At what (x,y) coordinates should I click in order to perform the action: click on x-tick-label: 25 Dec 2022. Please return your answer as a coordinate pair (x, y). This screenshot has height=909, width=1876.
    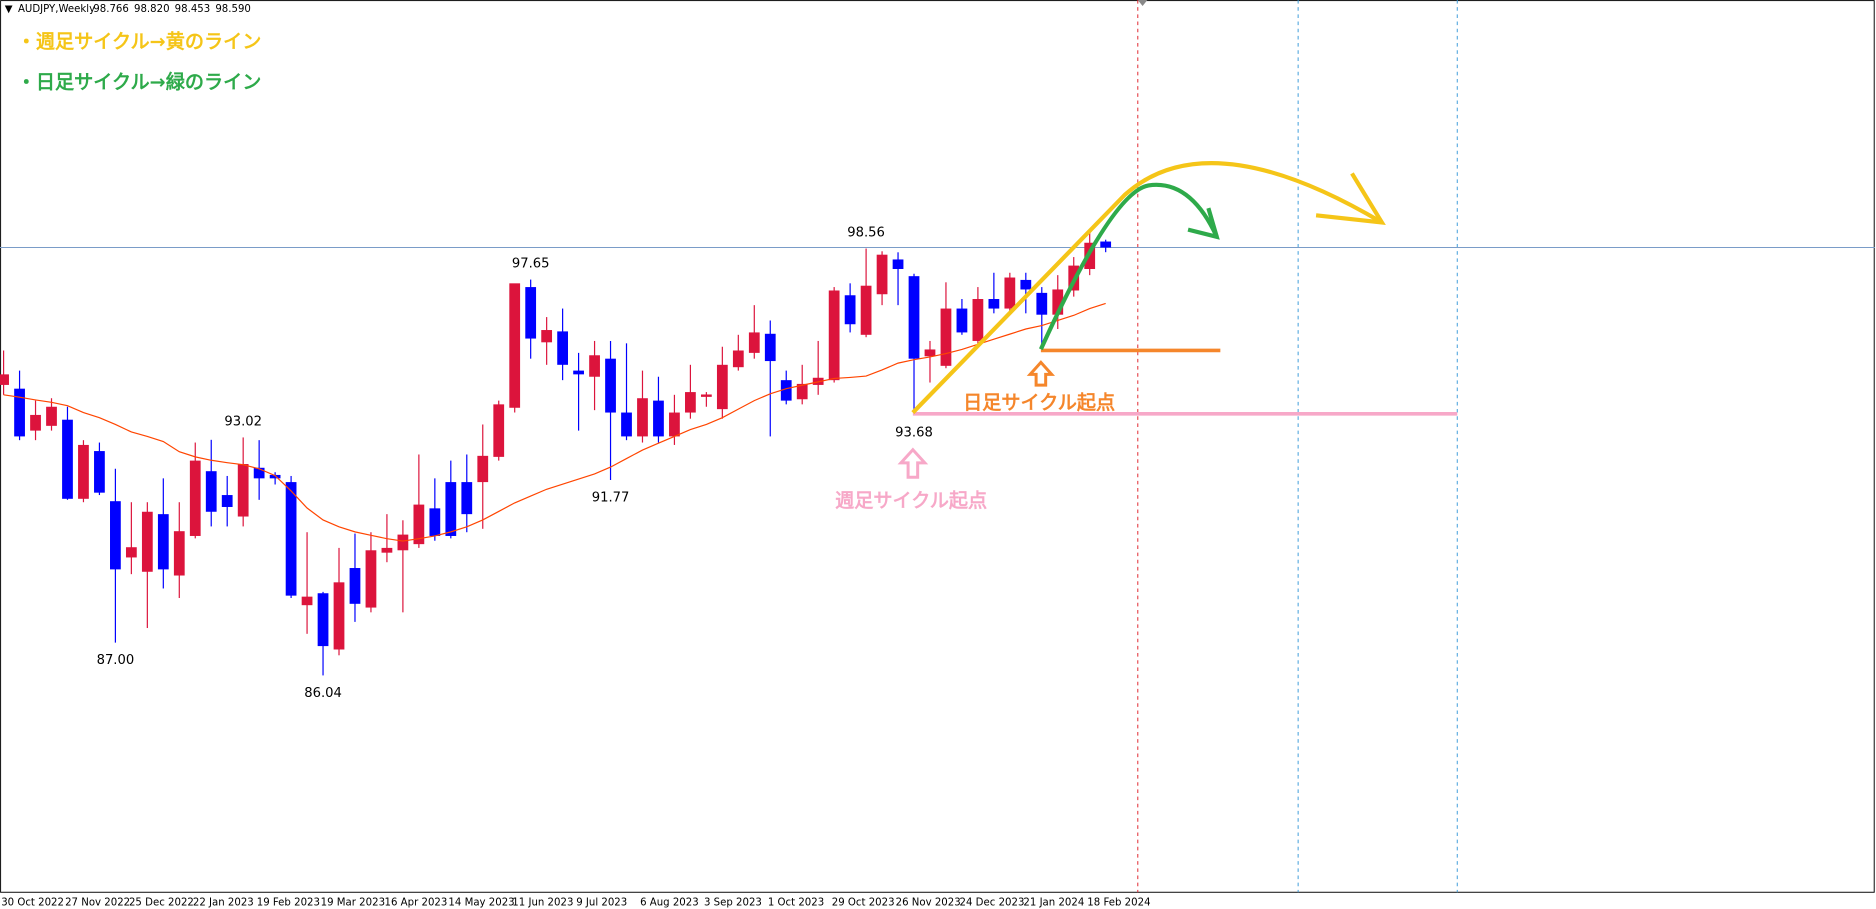
    Looking at the image, I should click on (161, 902).